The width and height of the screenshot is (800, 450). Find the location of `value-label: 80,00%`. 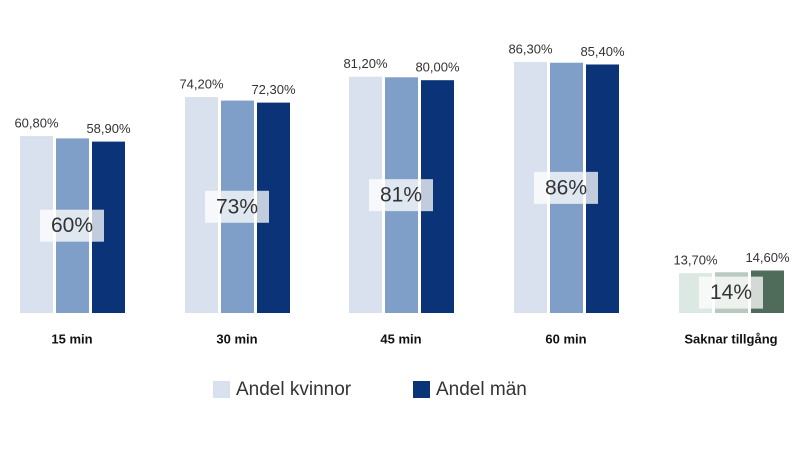

value-label: 80,00% is located at coordinates (437, 67).